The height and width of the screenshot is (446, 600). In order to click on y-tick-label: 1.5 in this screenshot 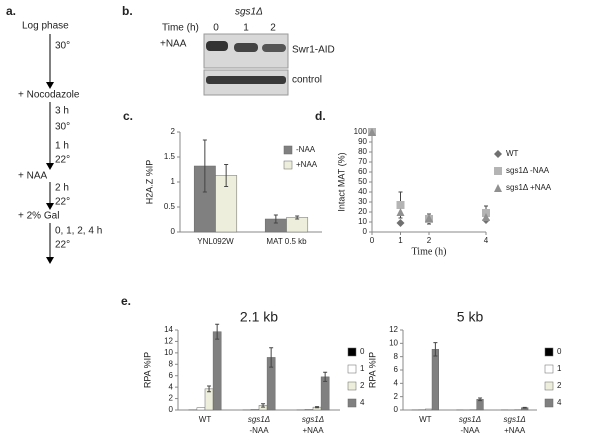, I will do `click(170, 156)`.